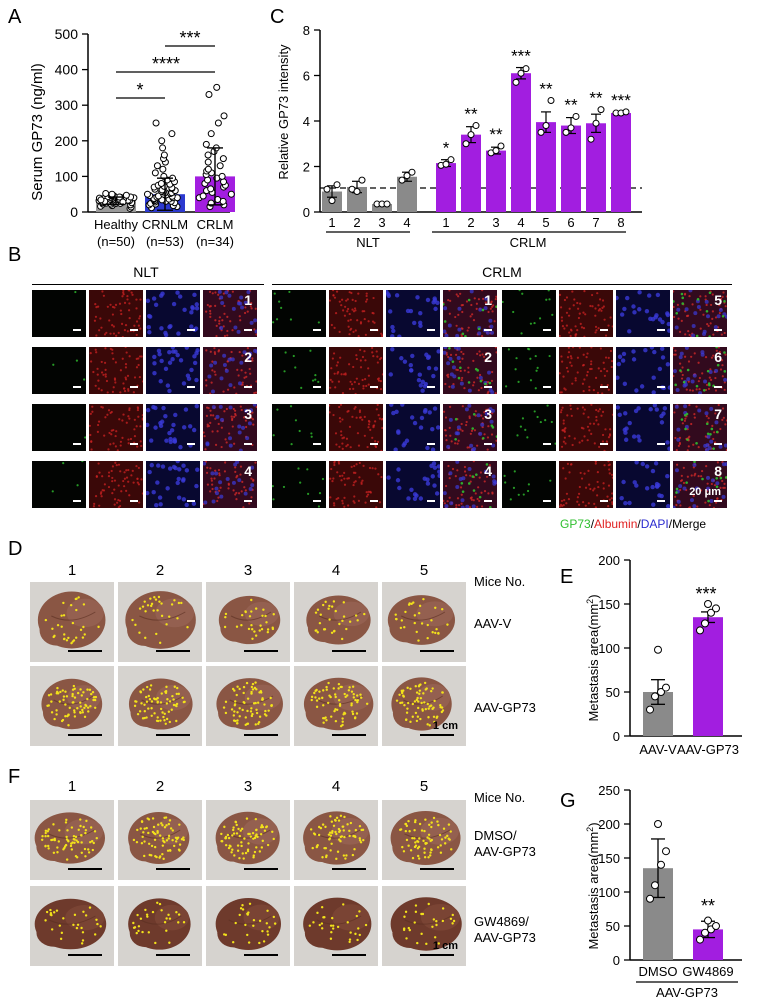 Image resolution: width=772 pixels, height=1004 pixels. Describe the element at coordinates (306, 30) in the screenshot. I see `chart-c-ytick: 8` at that location.